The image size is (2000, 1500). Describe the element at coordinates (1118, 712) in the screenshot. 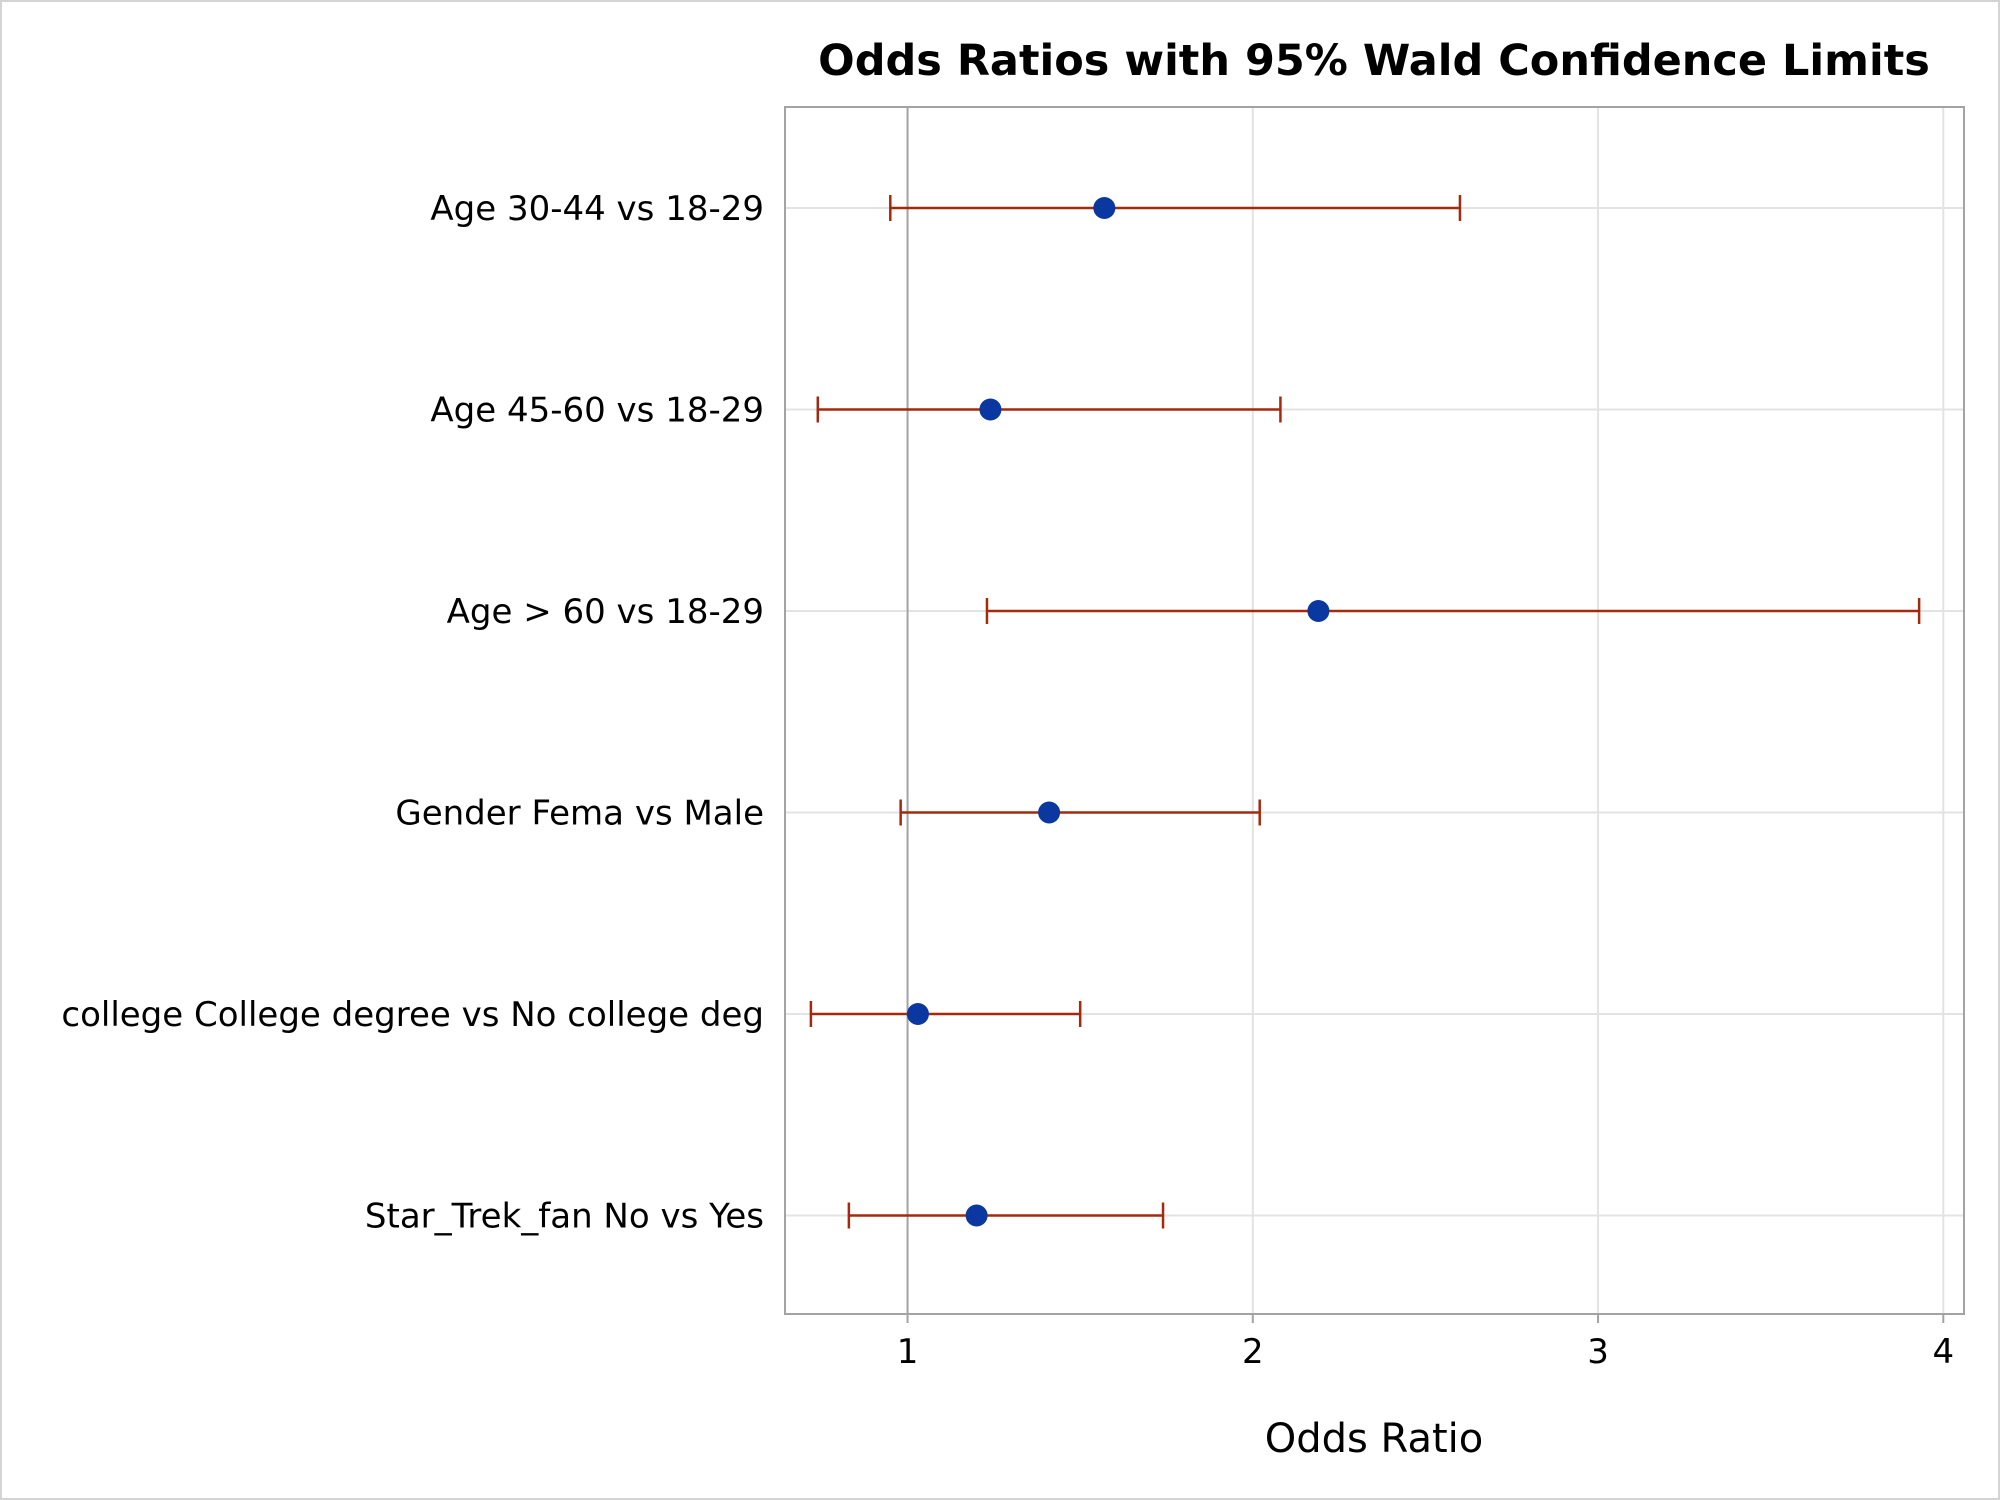

I see `point-estimates` at that location.